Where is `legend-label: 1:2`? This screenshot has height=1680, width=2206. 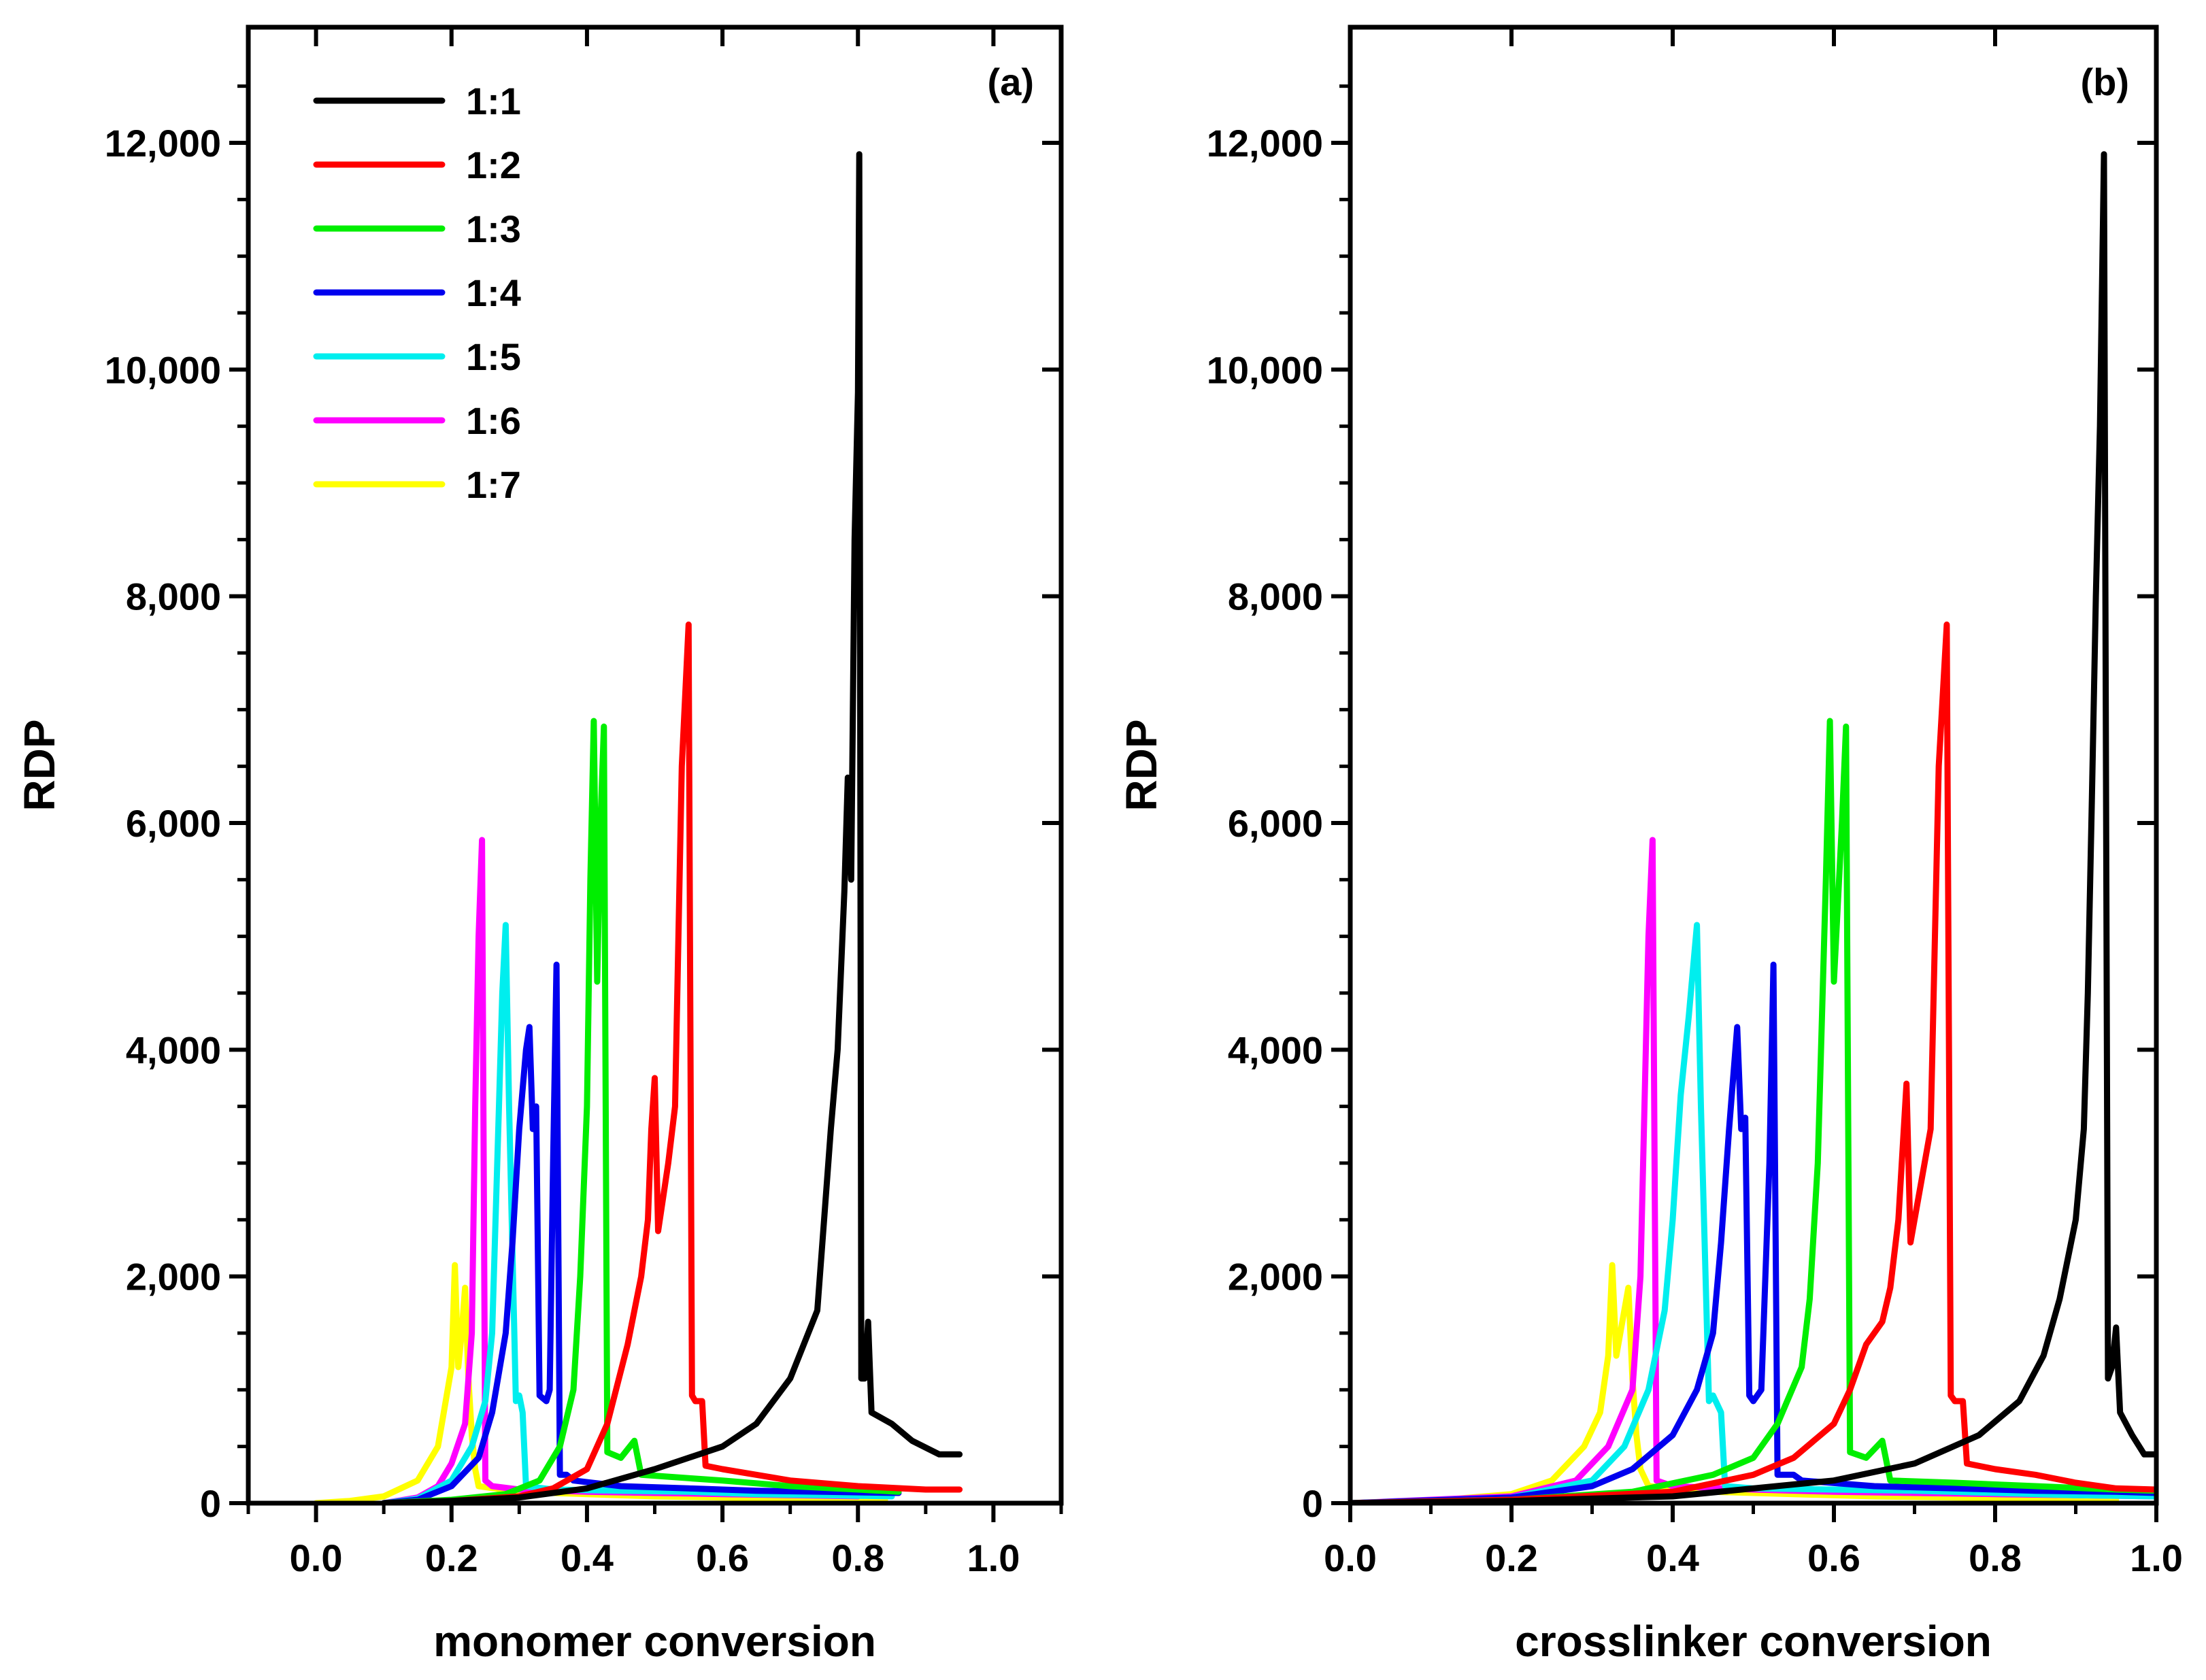 legend-label: 1:2 is located at coordinates (493, 165).